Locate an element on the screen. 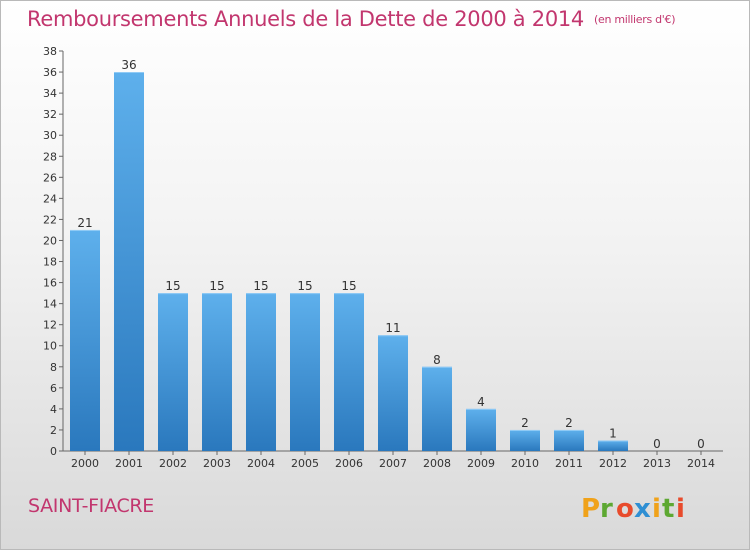 The height and width of the screenshot is (551, 750). proxiti-logo: P r o x i t i is located at coordinates (634, 507).